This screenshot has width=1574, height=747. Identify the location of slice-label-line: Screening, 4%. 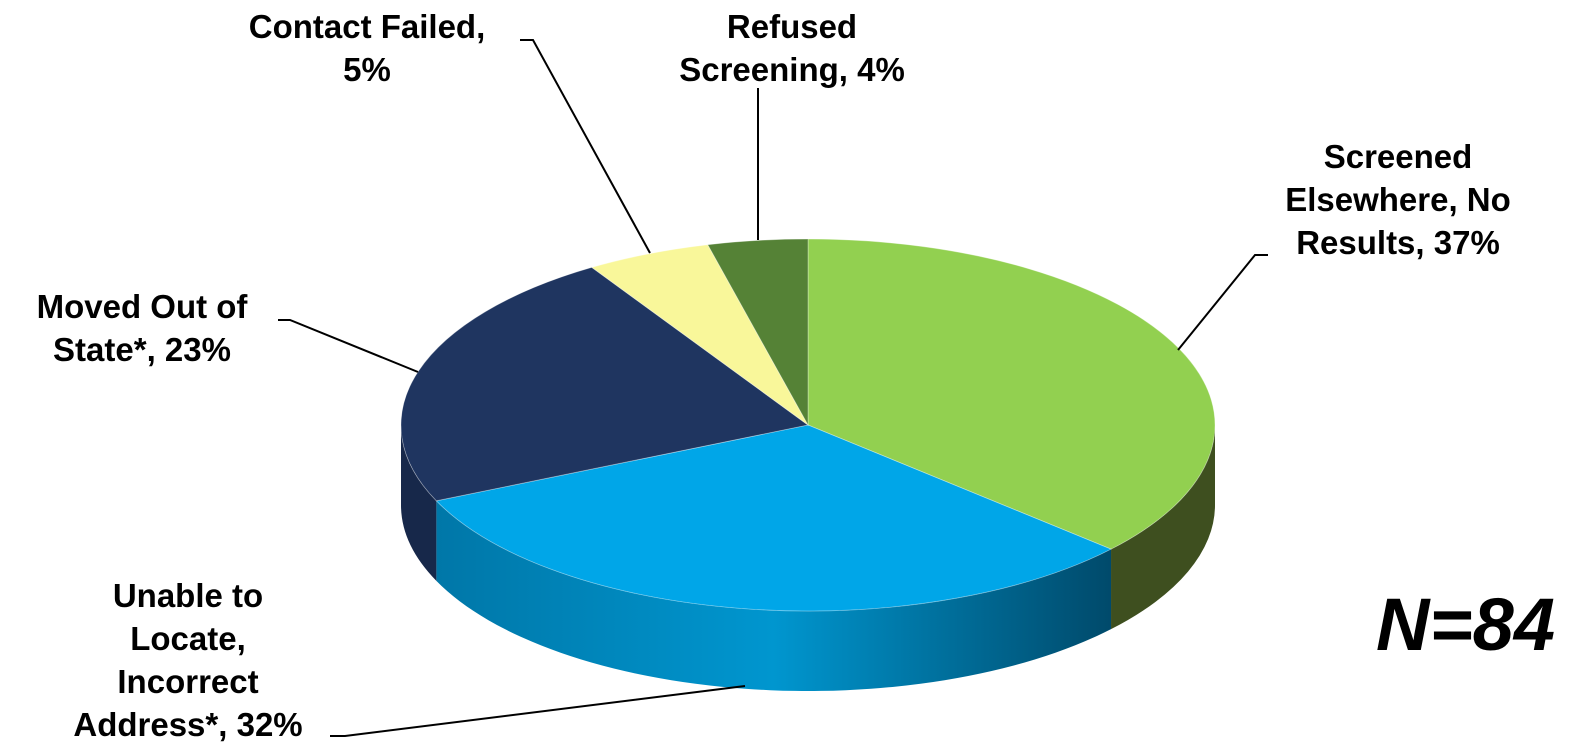
(792, 69).